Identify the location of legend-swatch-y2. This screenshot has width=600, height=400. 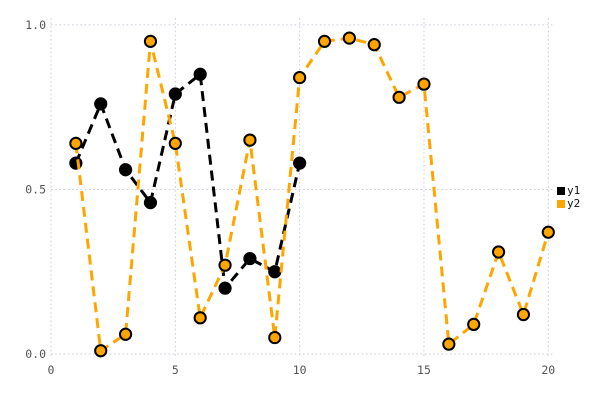
(561, 204).